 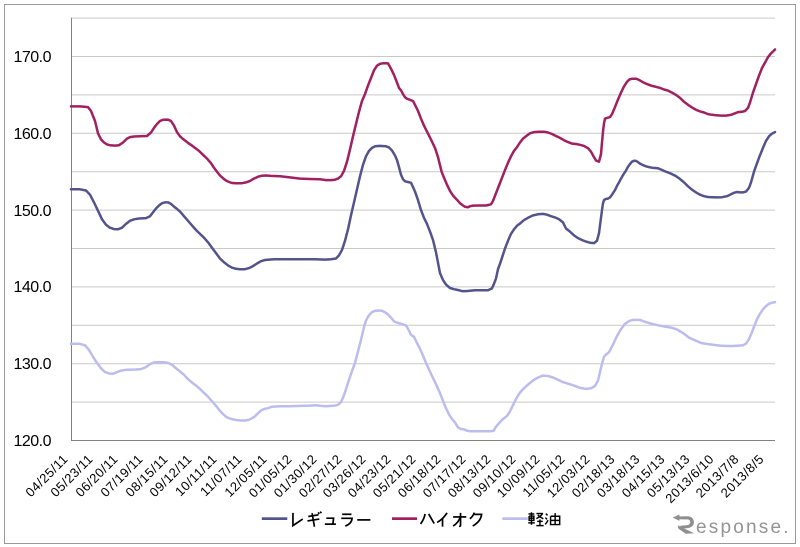 I want to click on svg-text: esponse., so click(x=743, y=527).